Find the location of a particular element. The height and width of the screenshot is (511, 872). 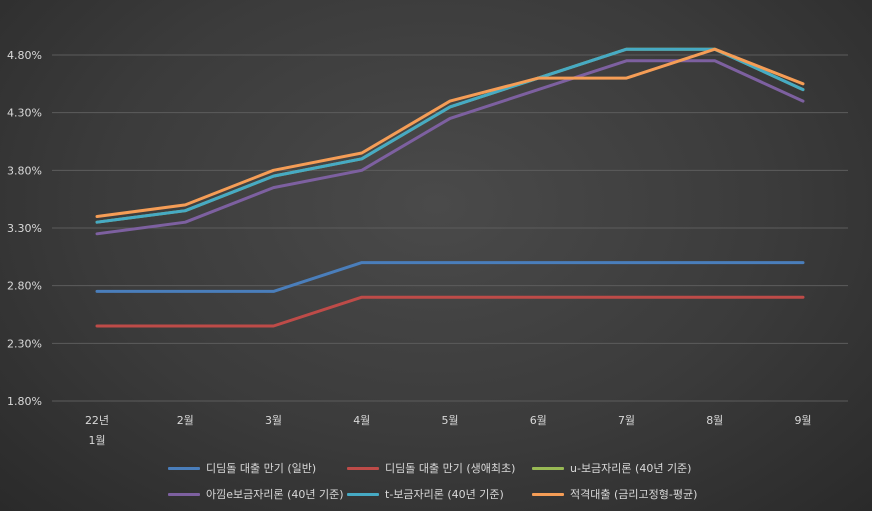

legend-label: 디딤돌 대출 만기 (생애최초) is located at coordinates (450, 468).